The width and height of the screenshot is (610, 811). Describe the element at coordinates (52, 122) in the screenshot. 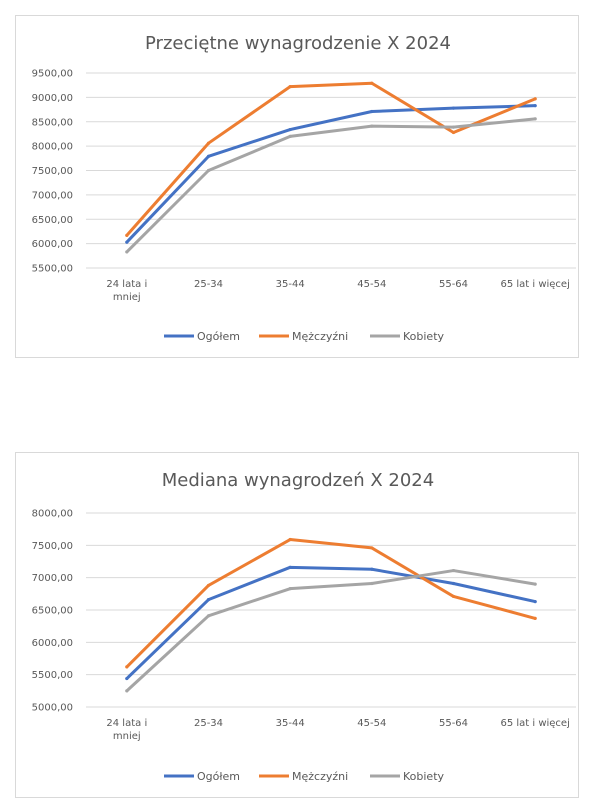

I see `y-tick-label: 8500,00` at that location.